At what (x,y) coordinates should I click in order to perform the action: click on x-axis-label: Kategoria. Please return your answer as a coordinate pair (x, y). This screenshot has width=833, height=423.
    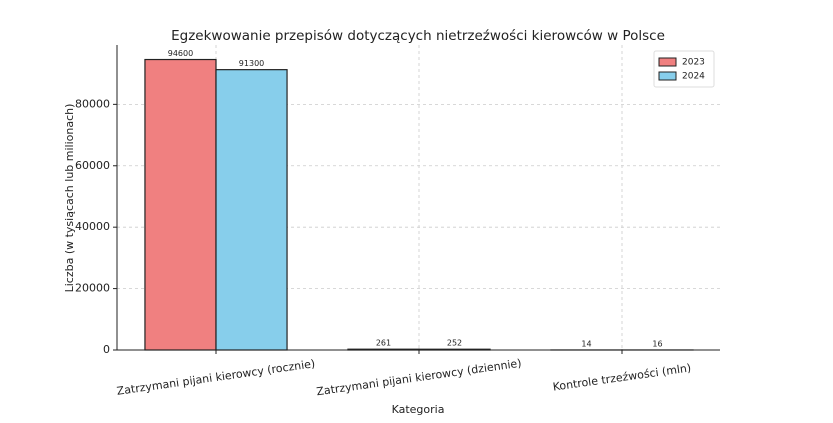
    Looking at the image, I should click on (418, 409).